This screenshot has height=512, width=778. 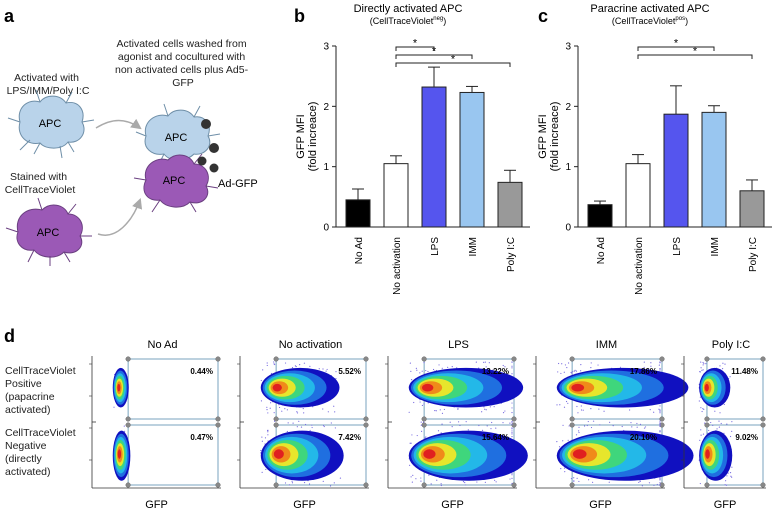 I want to click on arrow-activated-to-coculture, so click(x=118, y=124).